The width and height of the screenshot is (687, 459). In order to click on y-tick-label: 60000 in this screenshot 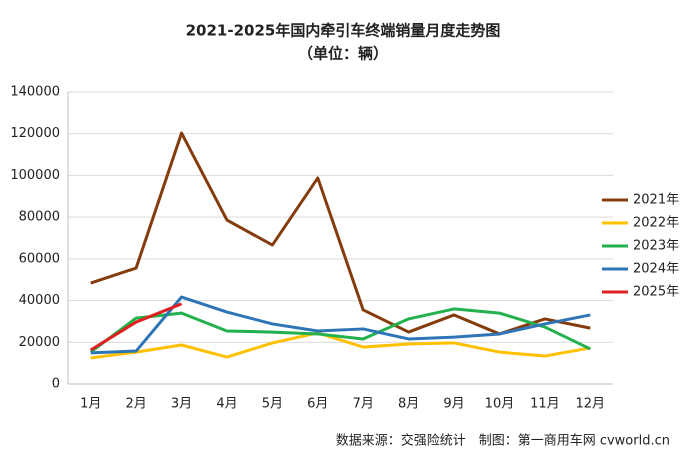, I will do `click(39, 258)`.